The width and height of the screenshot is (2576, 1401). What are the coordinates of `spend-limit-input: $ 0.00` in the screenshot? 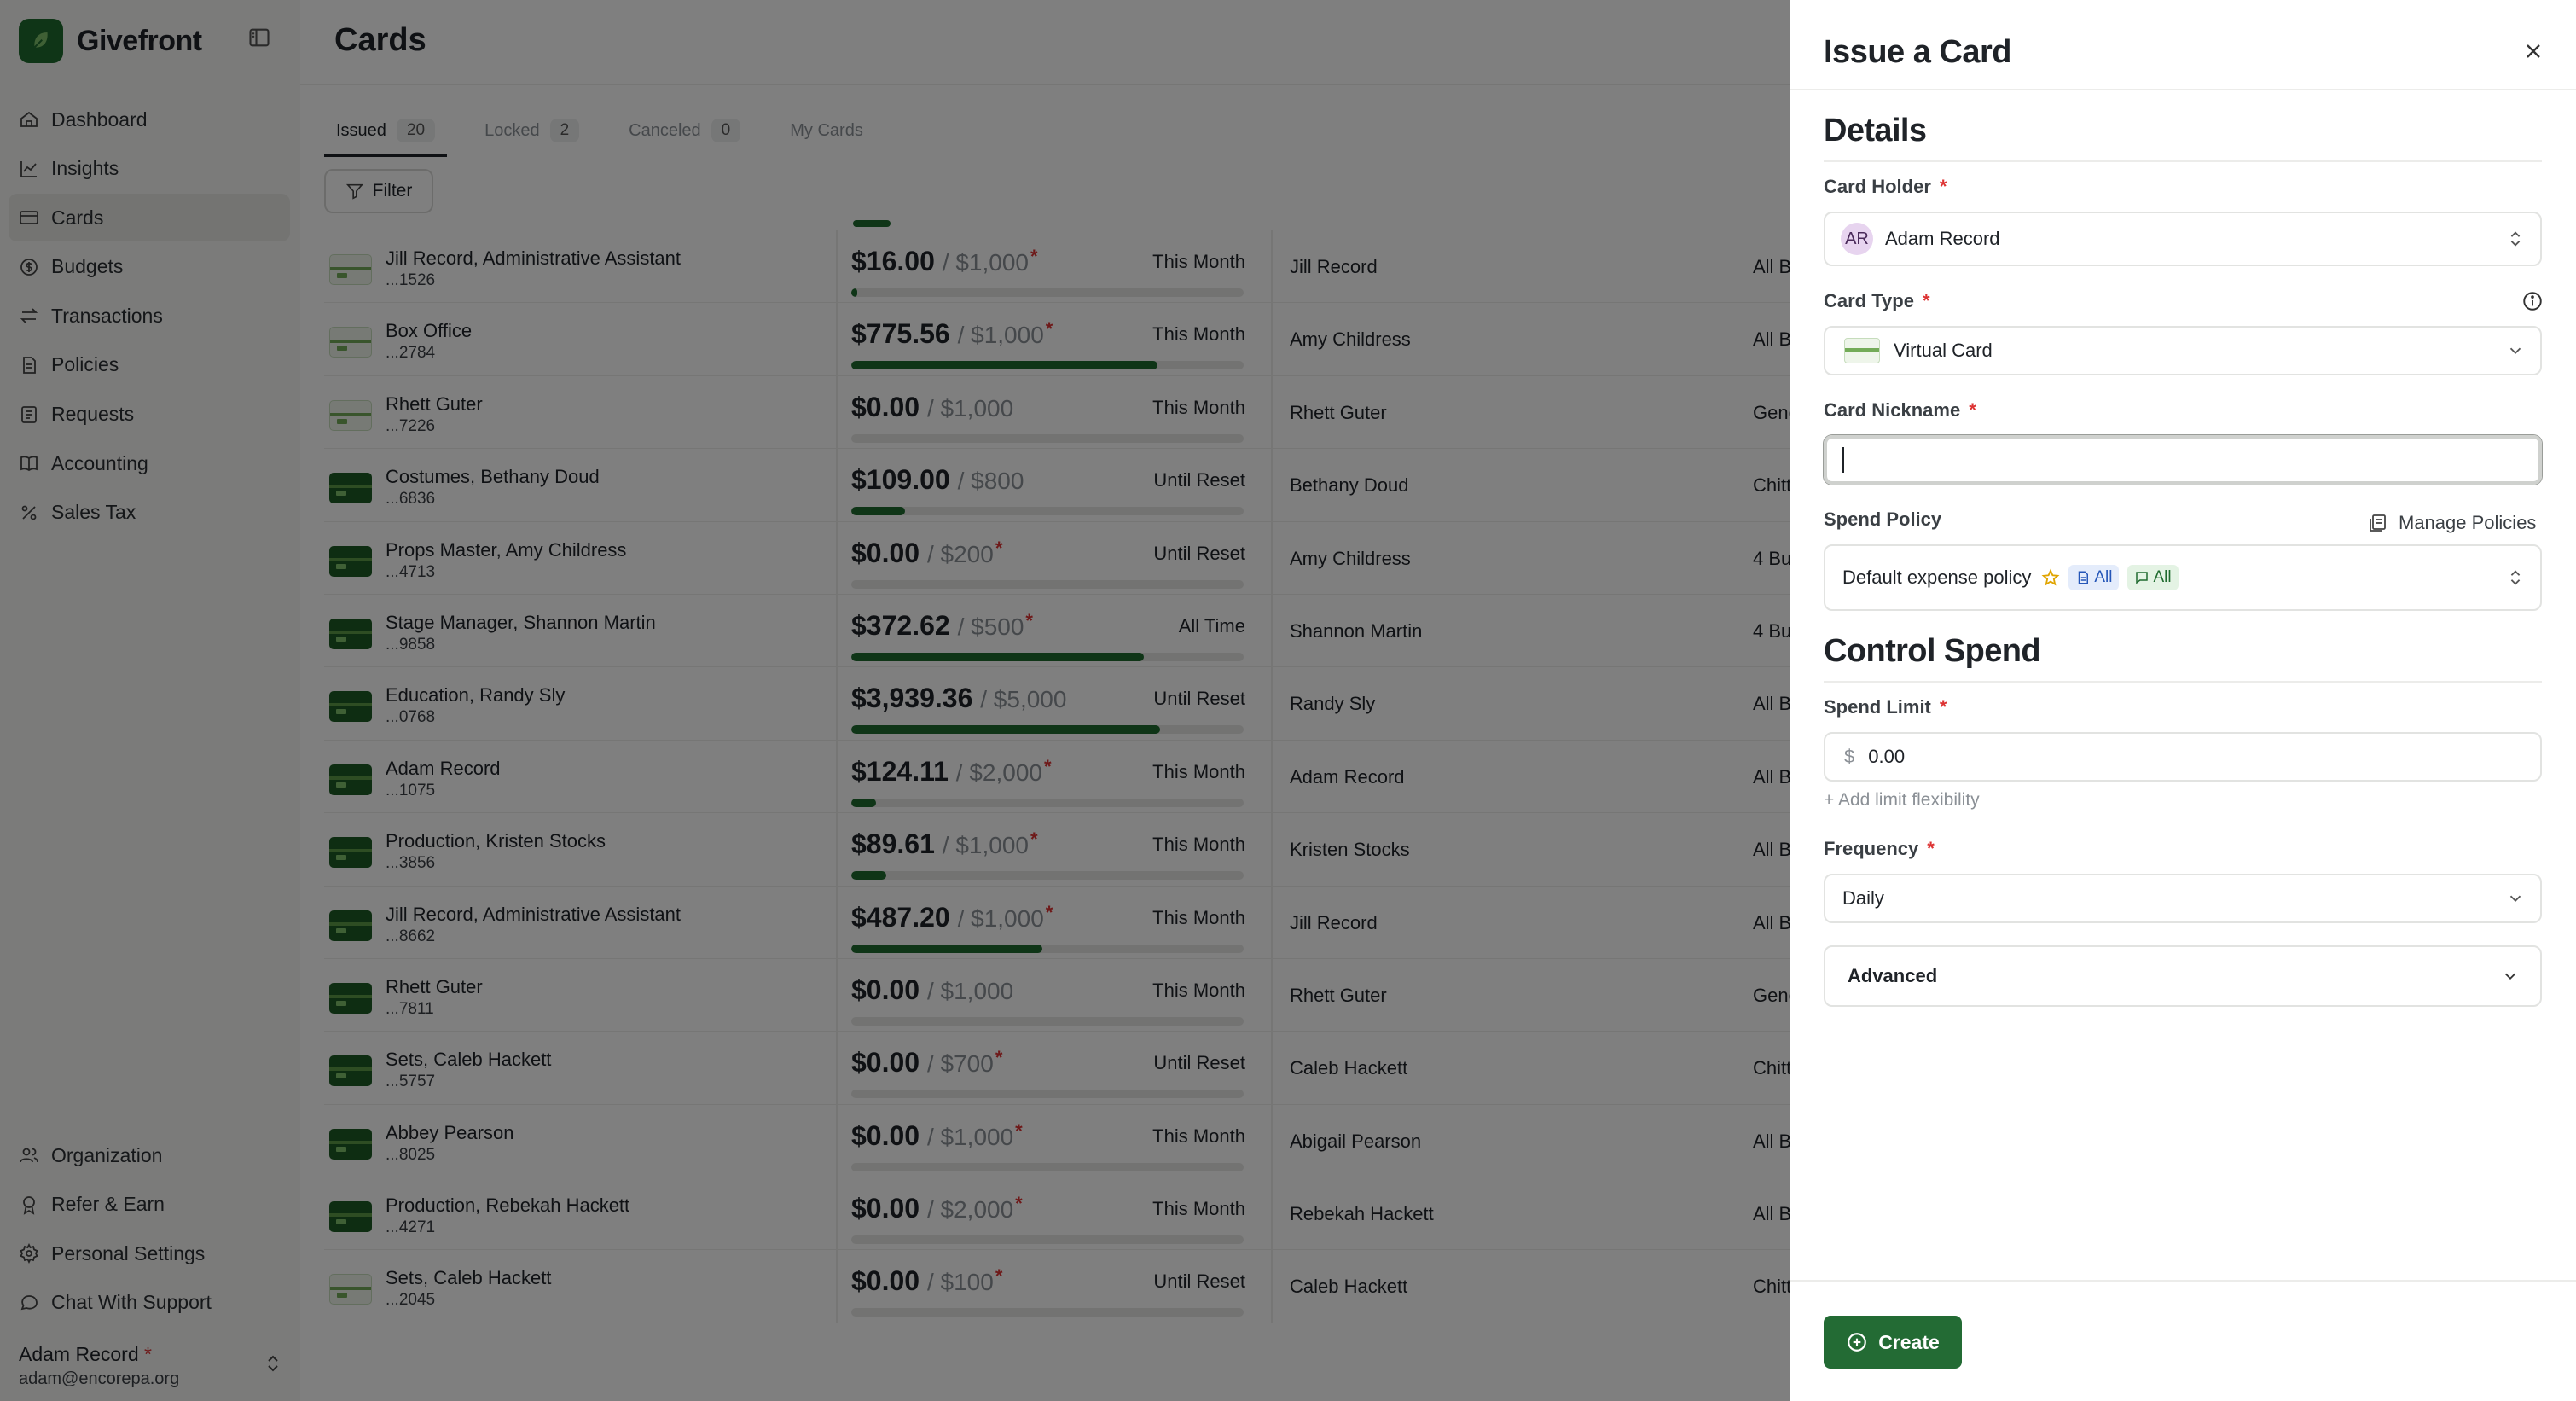 It's located at (2183, 757).